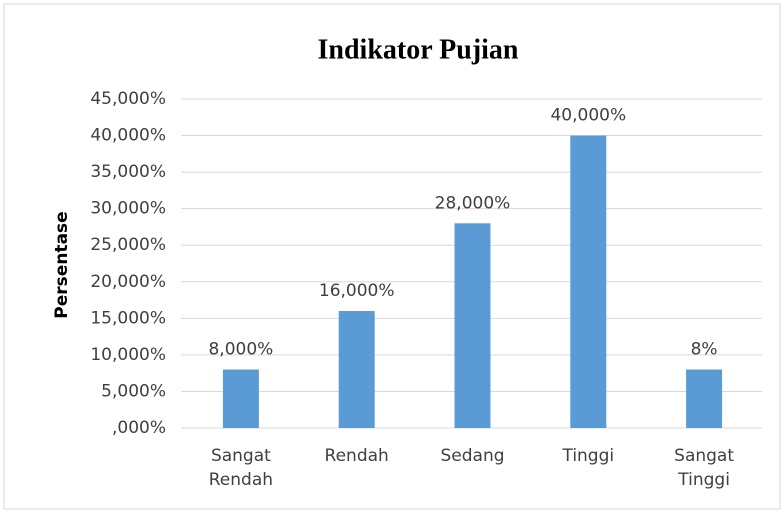  Describe the element at coordinates (356, 456) in the screenshot. I see `x-tick-label: Rendah` at that location.